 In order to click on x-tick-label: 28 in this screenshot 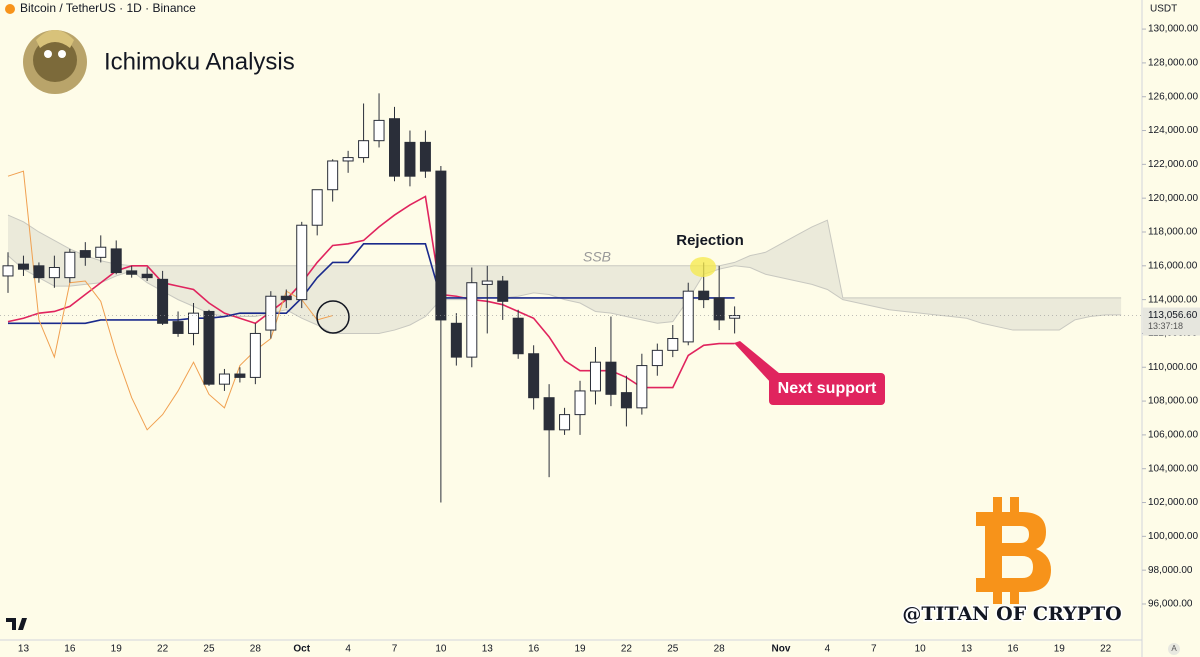, I will do `click(256, 649)`.